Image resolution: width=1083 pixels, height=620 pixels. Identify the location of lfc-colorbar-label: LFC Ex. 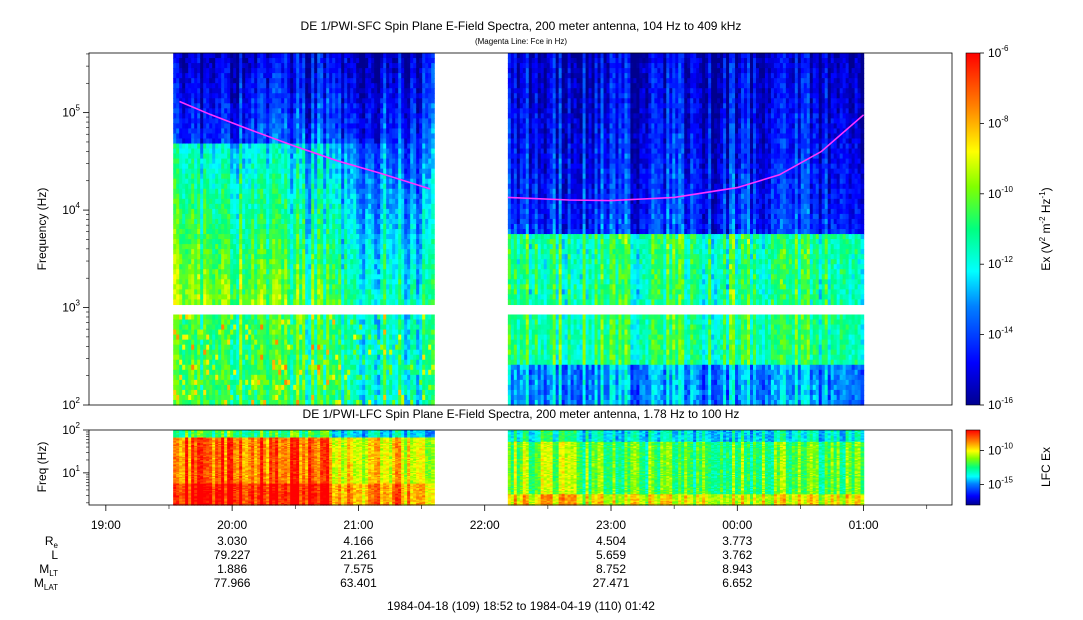
(1046, 467).